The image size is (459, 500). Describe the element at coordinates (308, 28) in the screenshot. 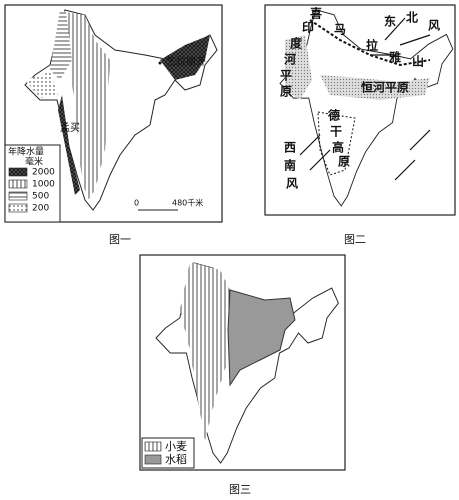

I see `map-label: 印` at that location.